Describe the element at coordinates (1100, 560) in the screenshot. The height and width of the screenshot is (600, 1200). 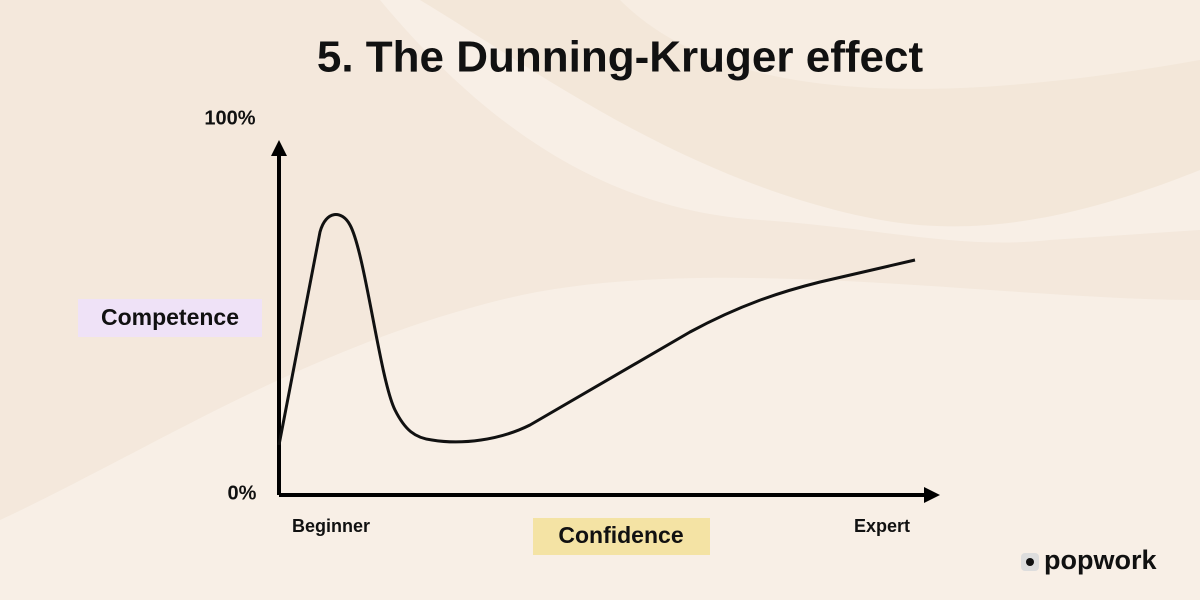
I see `brand: popwork` at that location.